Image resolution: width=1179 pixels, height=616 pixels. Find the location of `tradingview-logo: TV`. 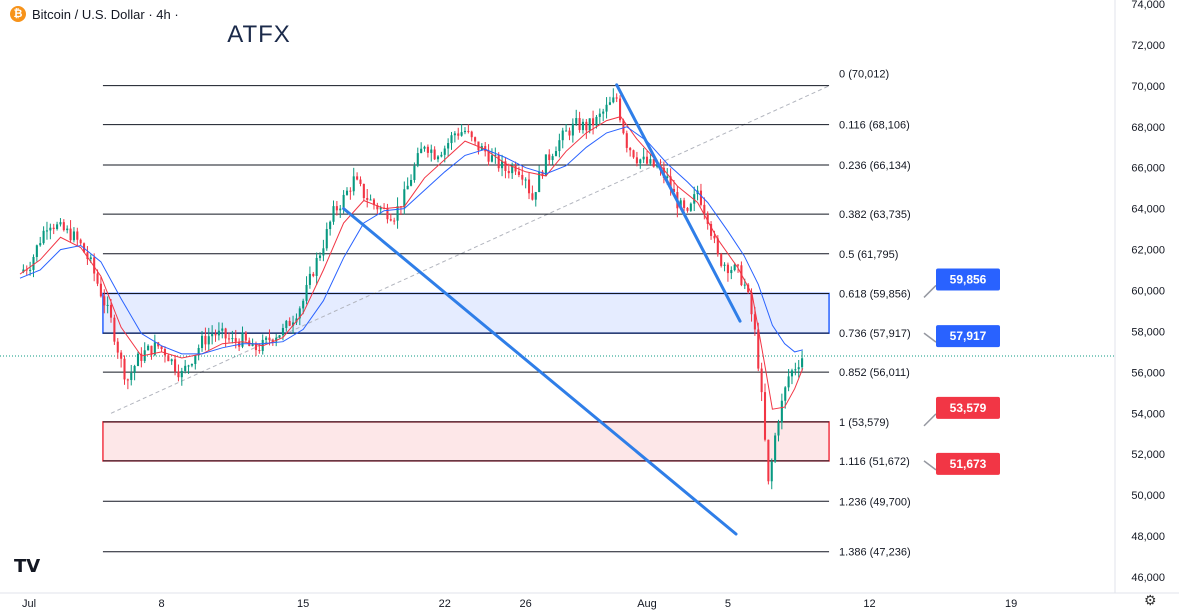

tradingview-logo: TV is located at coordinates (27, 566).